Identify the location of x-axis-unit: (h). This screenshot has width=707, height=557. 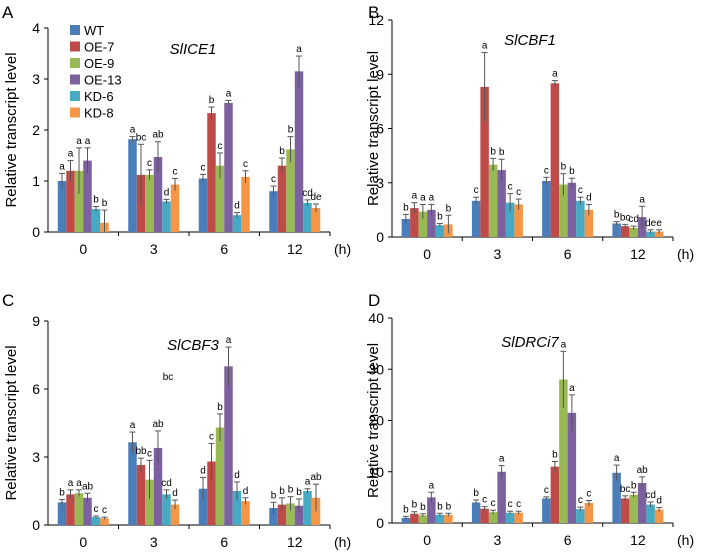
(342, 249).